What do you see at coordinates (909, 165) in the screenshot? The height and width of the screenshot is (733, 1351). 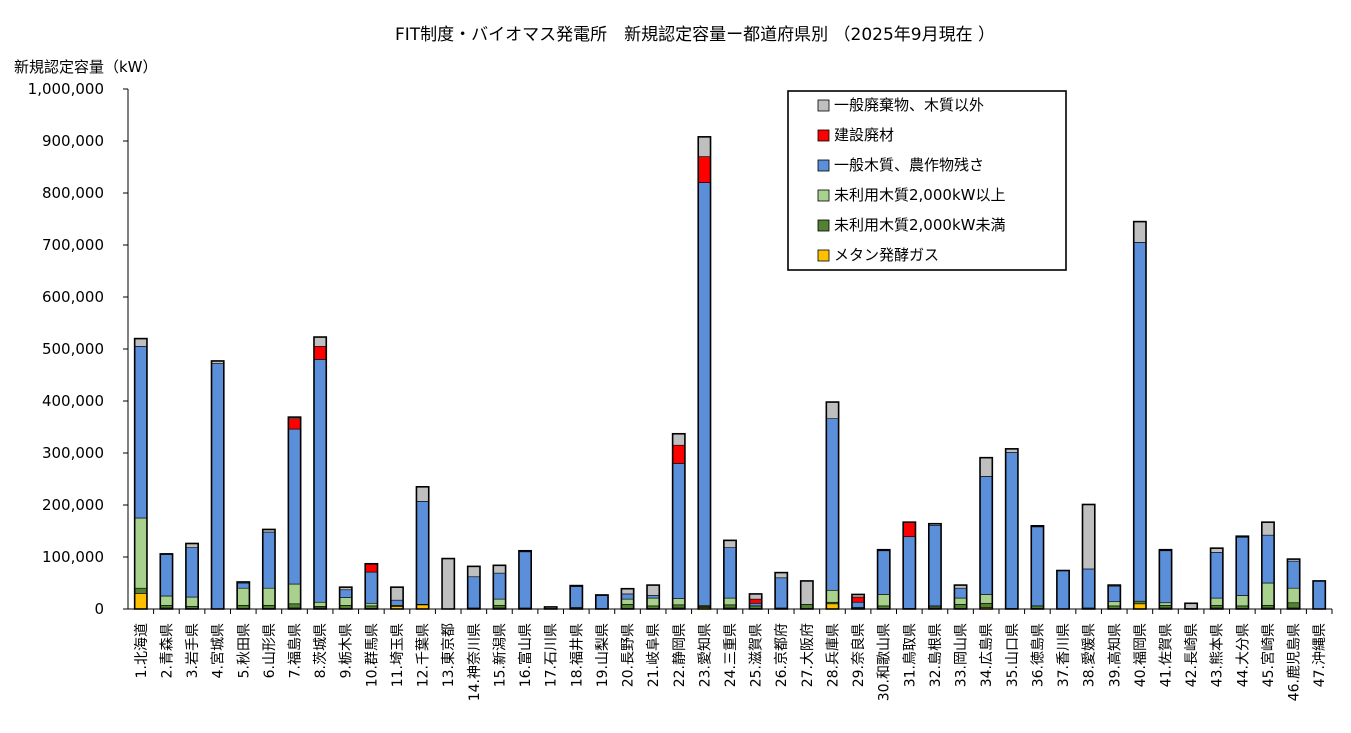 I see `legend-label: 一般木質、農作物残さ` at bounding box center [909, 165].